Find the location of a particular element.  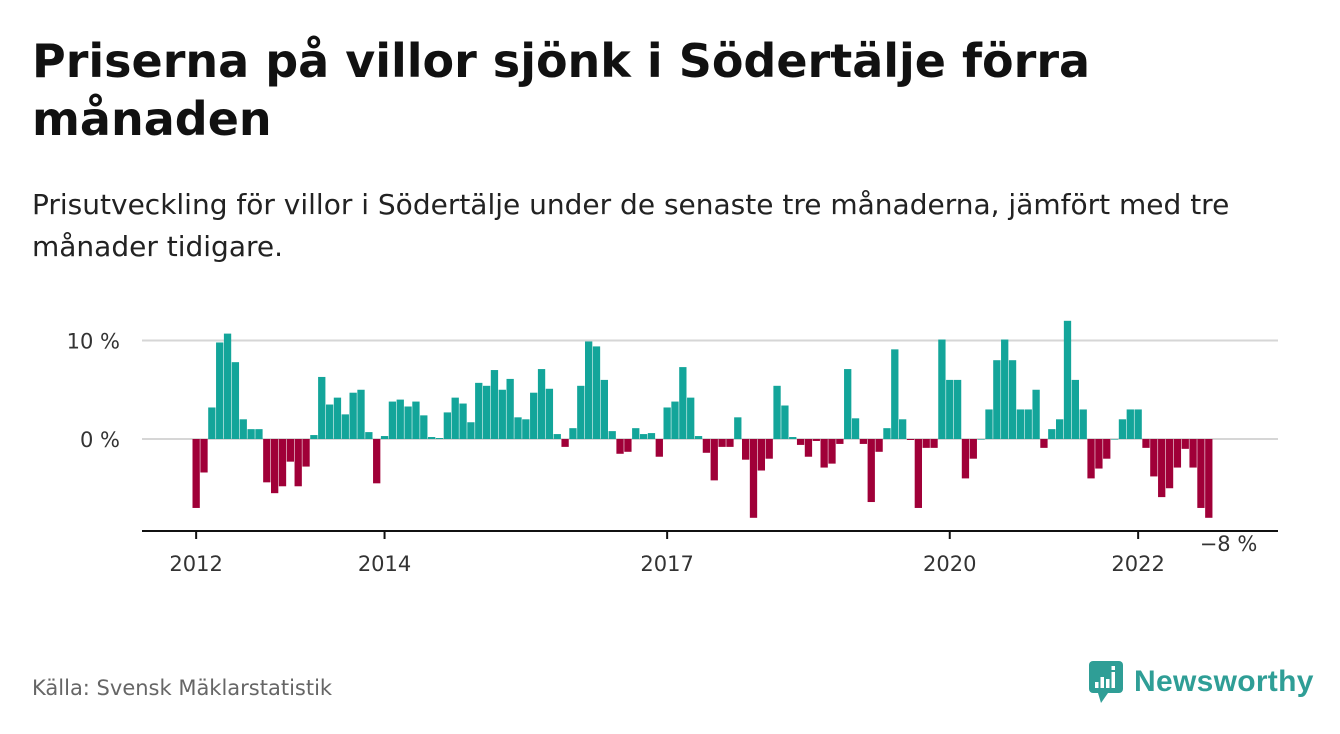

last-value-label: −8 % is located at coordinates (1229, 544).